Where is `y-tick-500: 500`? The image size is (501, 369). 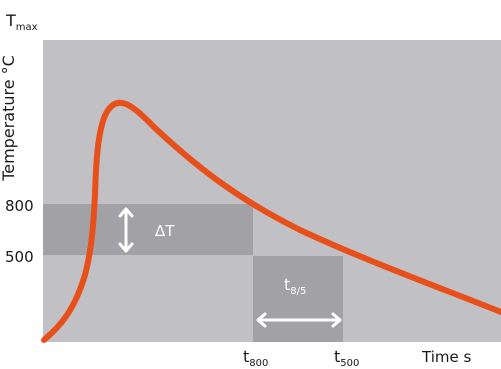
y-tick-500: 500 is located at coordinates (19, 257).